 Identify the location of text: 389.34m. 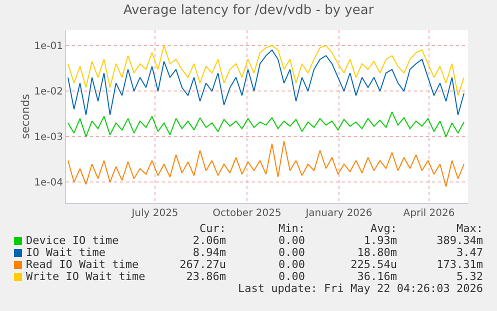
(459, 240).